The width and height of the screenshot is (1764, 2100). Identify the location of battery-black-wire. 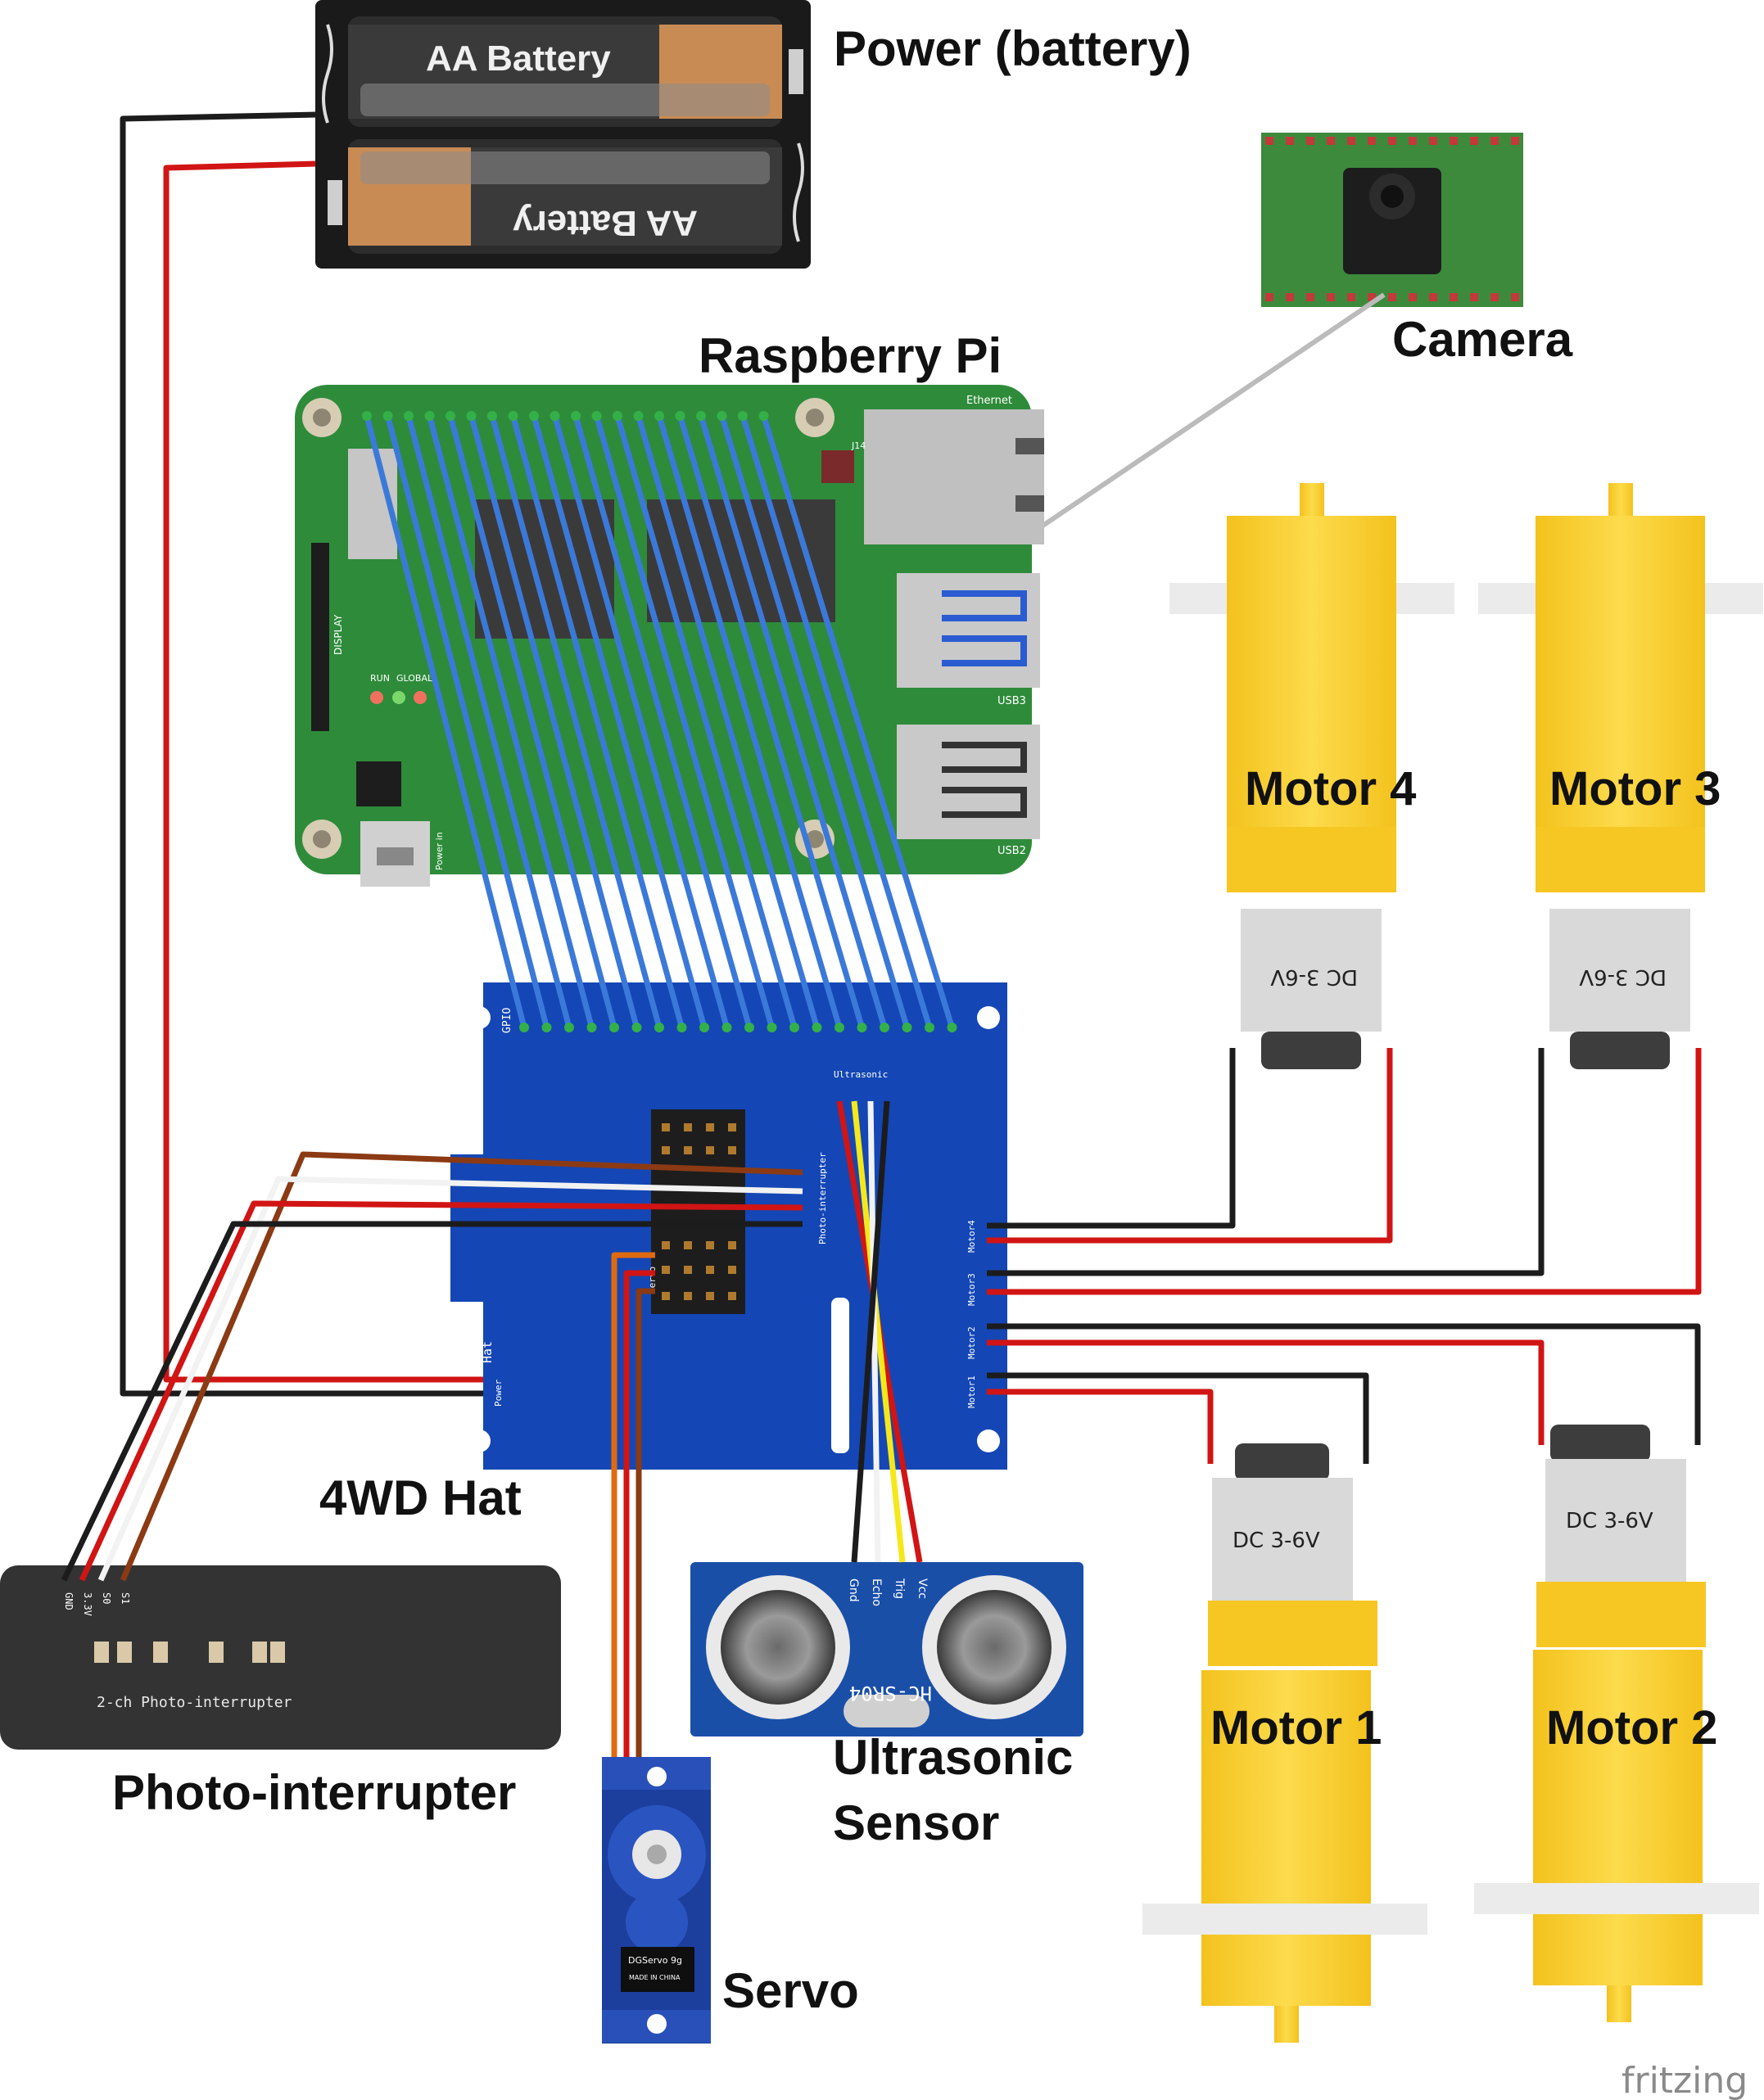
(301, 754).